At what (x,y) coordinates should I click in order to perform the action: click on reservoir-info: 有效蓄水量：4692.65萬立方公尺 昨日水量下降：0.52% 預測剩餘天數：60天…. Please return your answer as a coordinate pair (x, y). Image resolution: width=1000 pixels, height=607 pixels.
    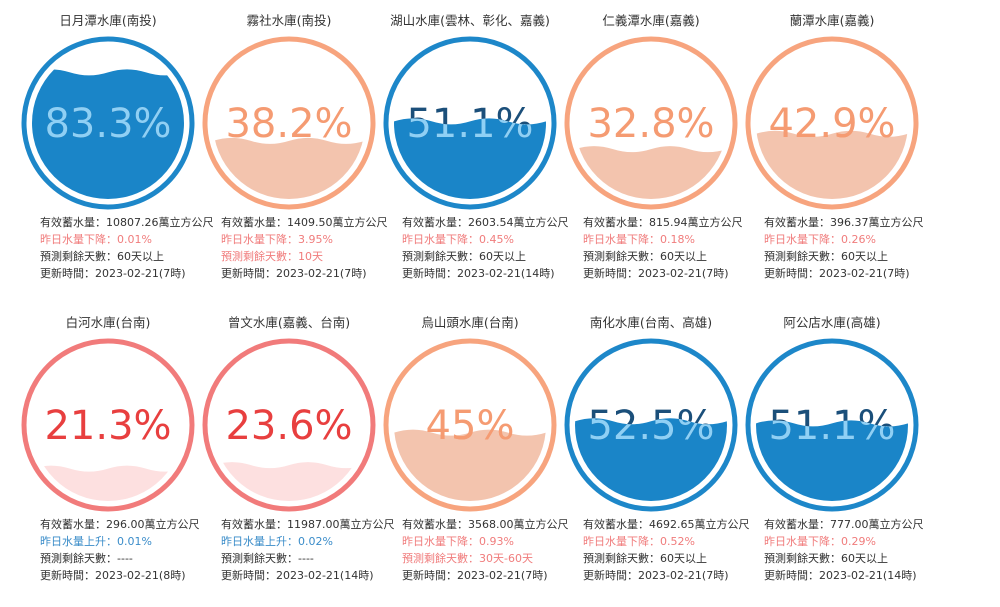
    Looking at the image, I should click on (673, 550).